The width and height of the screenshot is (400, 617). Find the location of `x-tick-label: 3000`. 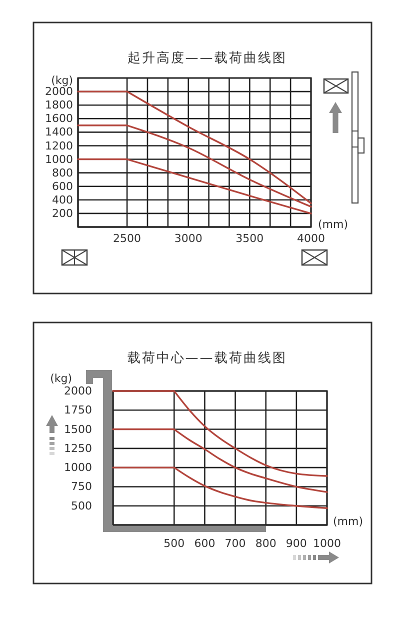

x-tick-label: 3000 is located at coordinates (188, 238).